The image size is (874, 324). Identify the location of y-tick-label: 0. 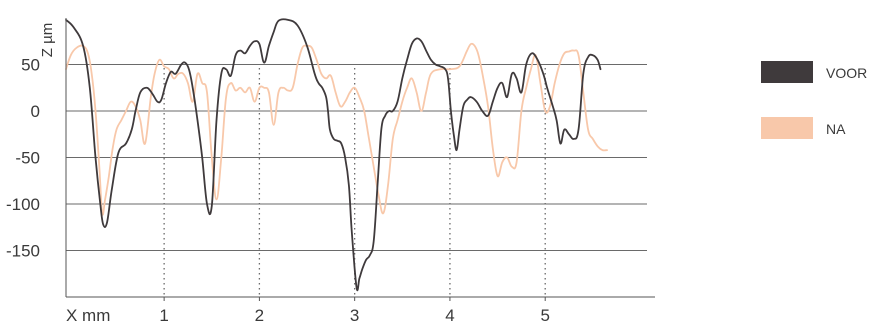
(35, 111).